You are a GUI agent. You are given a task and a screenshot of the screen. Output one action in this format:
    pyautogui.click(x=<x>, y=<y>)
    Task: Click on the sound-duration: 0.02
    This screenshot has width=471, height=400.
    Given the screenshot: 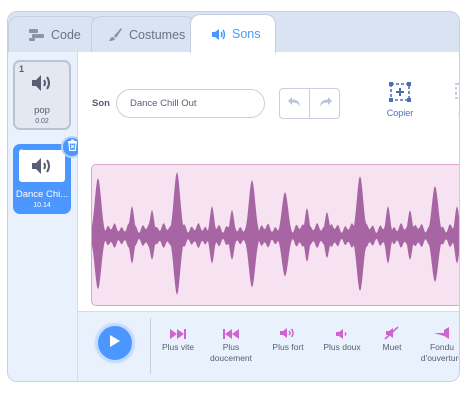 What is the action you would take?
    pyautogui.click(x=42, y=121)
    